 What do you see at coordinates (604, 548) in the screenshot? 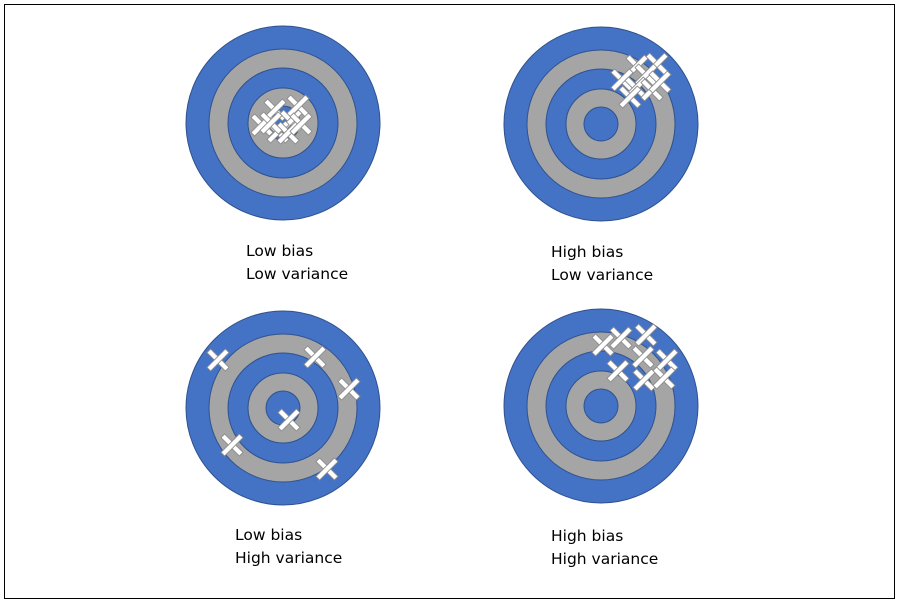
I see `caption-high-bias-high-variance: High bias High variance` at bounding box center [604, 548].